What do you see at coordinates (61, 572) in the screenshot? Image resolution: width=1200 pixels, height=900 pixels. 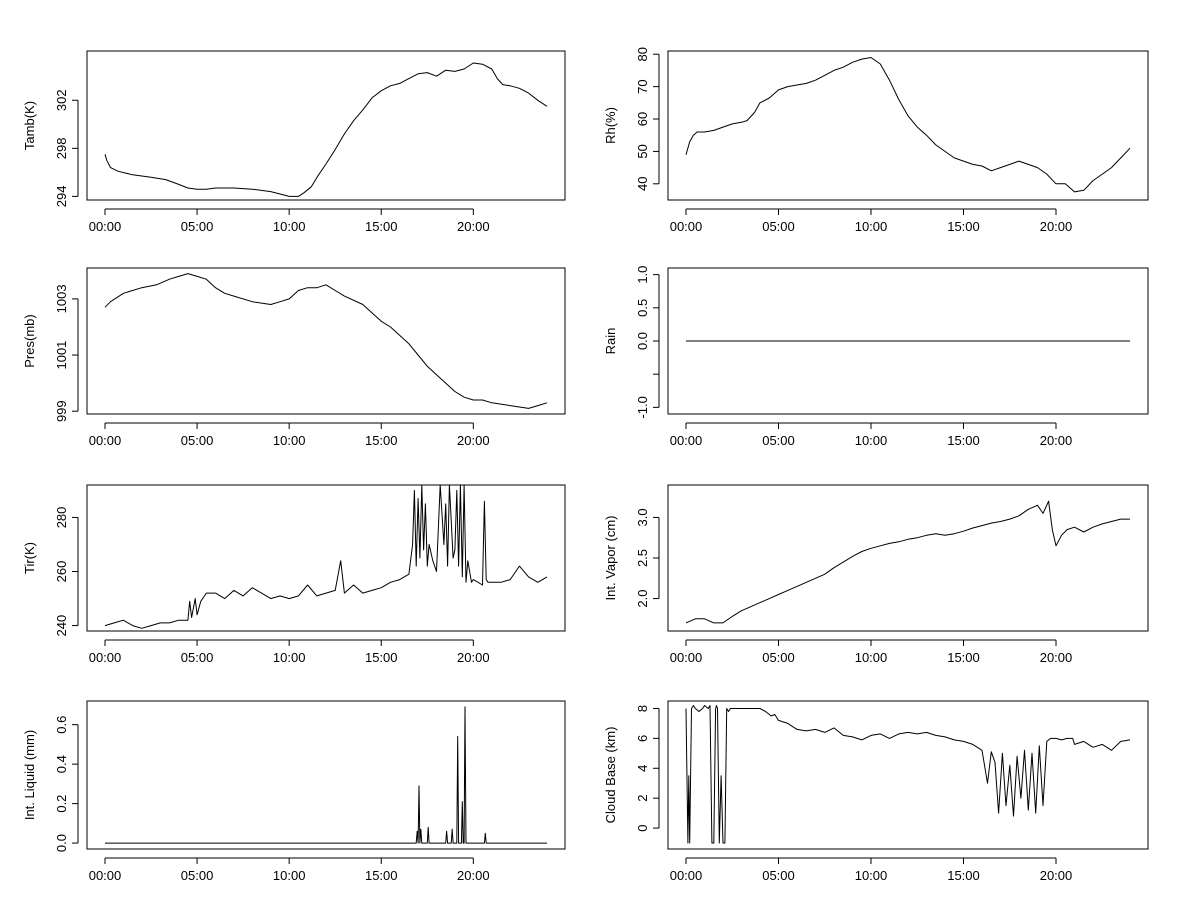 I see `y-tick-label: 260` at bounding box center [61, 572].